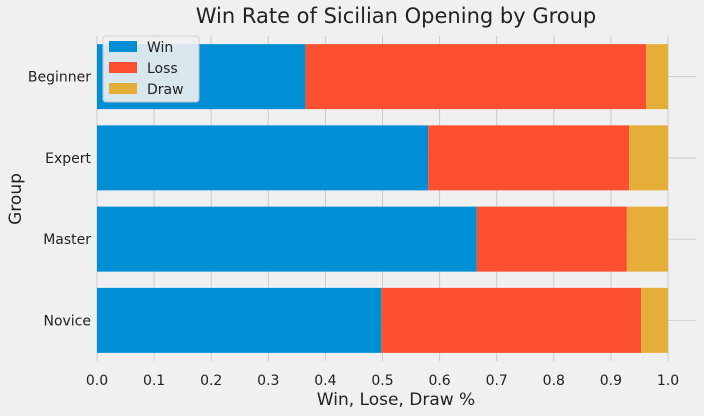 The image size is (704, 416). Describe the element at coordinates (439, 381) in the screenshot. I see `x-tick-label: 0.6` at that location.